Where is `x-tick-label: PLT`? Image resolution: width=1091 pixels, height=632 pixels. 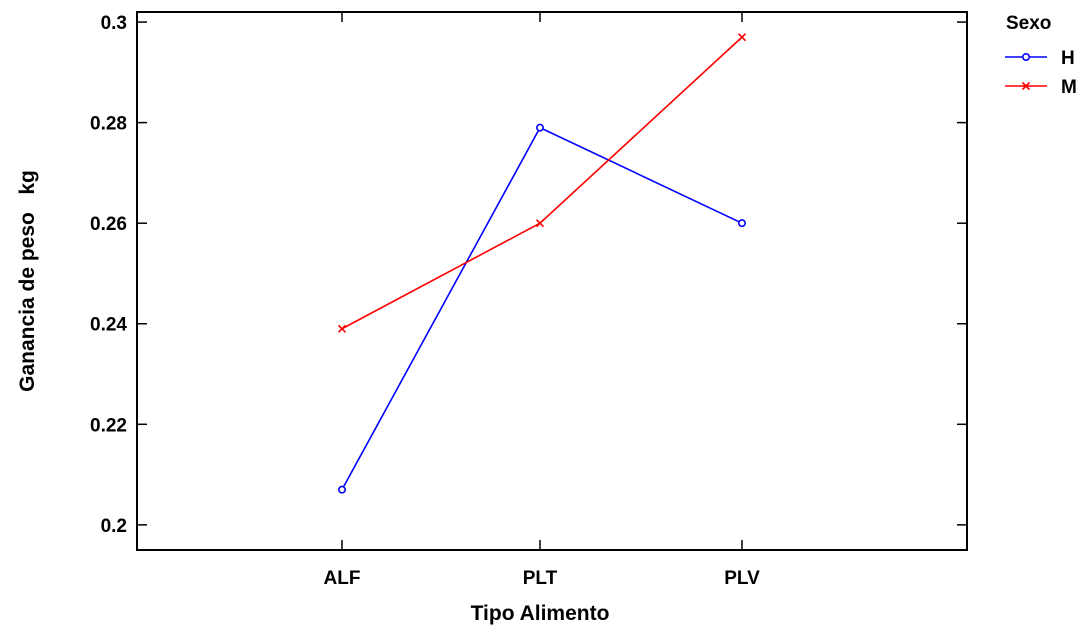 x-tick-label: PLT is located at coordinates (540, 578).